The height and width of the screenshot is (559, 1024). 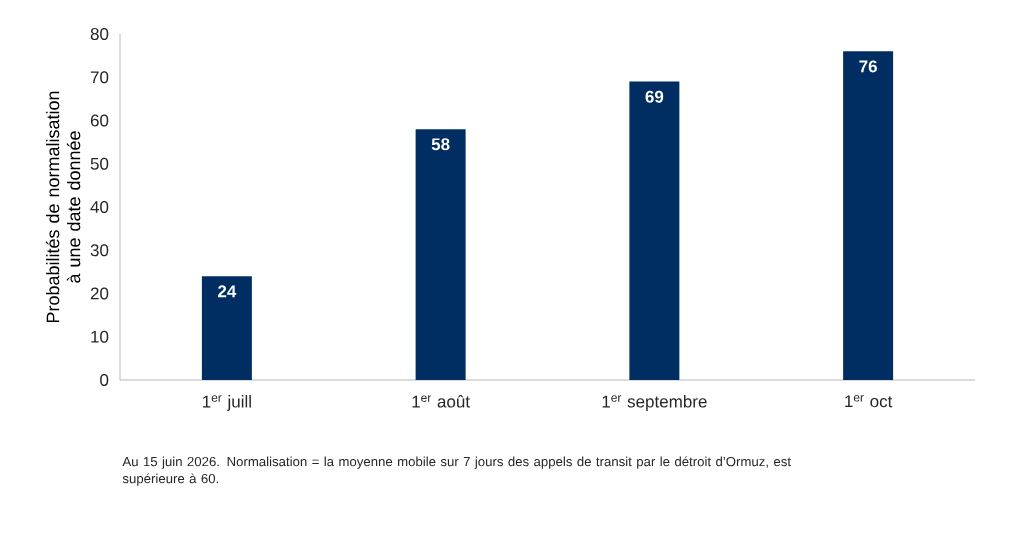 What do you see at coordinates (104, 380) in the screenshot?
I see `y-tick-label: 0` at bounding box center [104, 380].